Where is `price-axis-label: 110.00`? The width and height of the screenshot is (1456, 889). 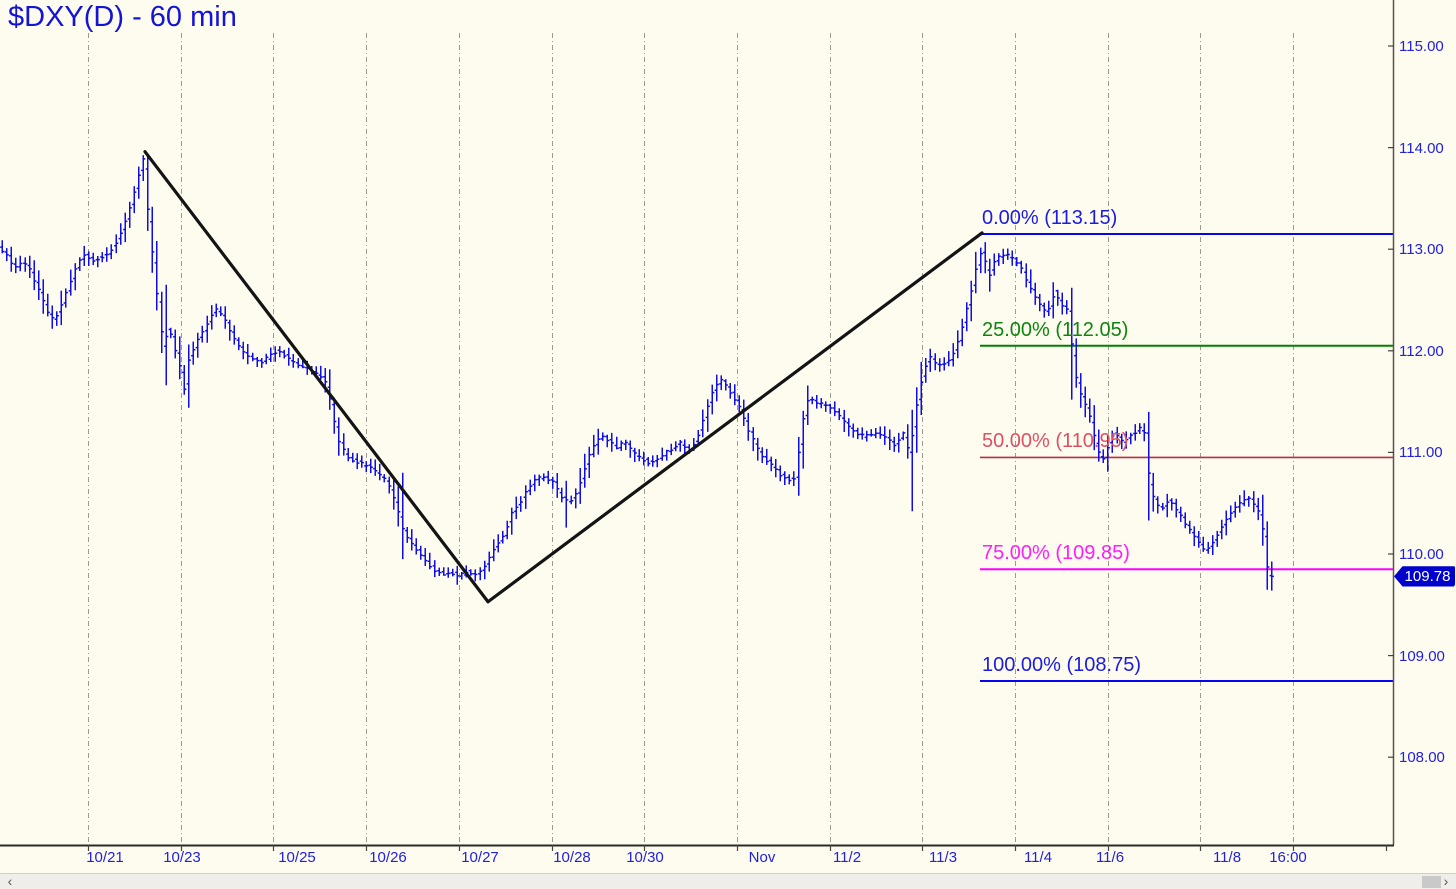
price-axis-label: 110.00 is located at coordinates (1421, 554).